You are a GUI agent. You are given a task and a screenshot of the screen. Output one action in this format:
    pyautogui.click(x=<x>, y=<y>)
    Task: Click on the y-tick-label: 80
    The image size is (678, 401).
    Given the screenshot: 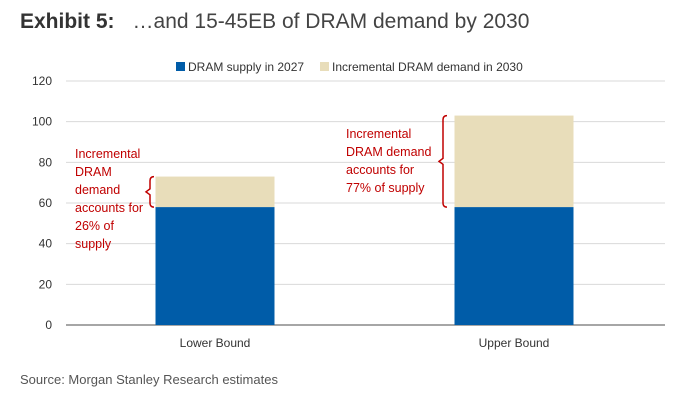 What is the action you would take?
    pyautogui.click(x=46, y=162)
    